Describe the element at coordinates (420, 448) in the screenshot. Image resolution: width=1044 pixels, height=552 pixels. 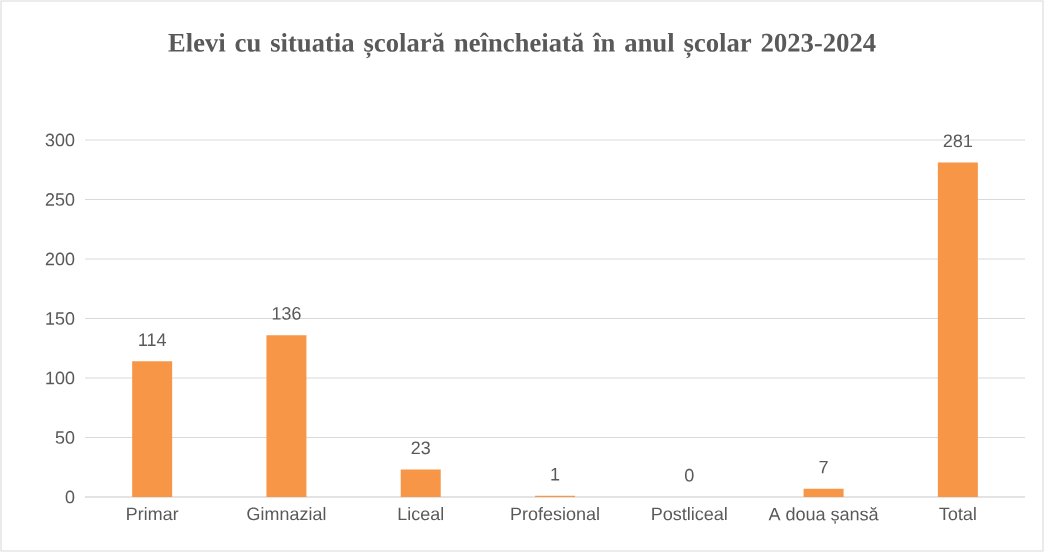
I see `data-label: 23` at that location.